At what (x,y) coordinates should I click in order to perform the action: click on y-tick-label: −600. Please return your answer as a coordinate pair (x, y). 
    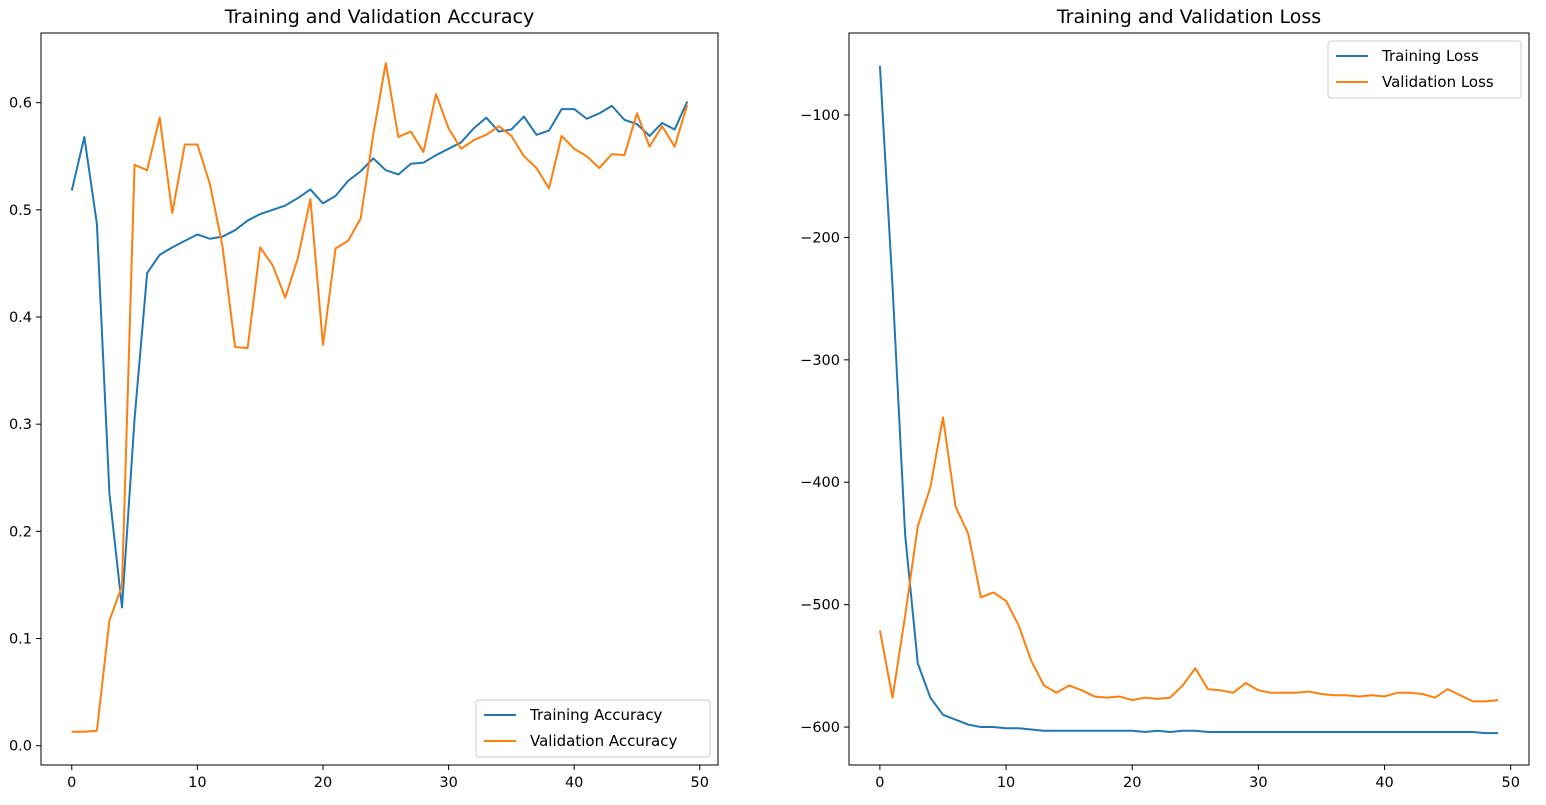
    Looking at the image, I should click on (820, 728).